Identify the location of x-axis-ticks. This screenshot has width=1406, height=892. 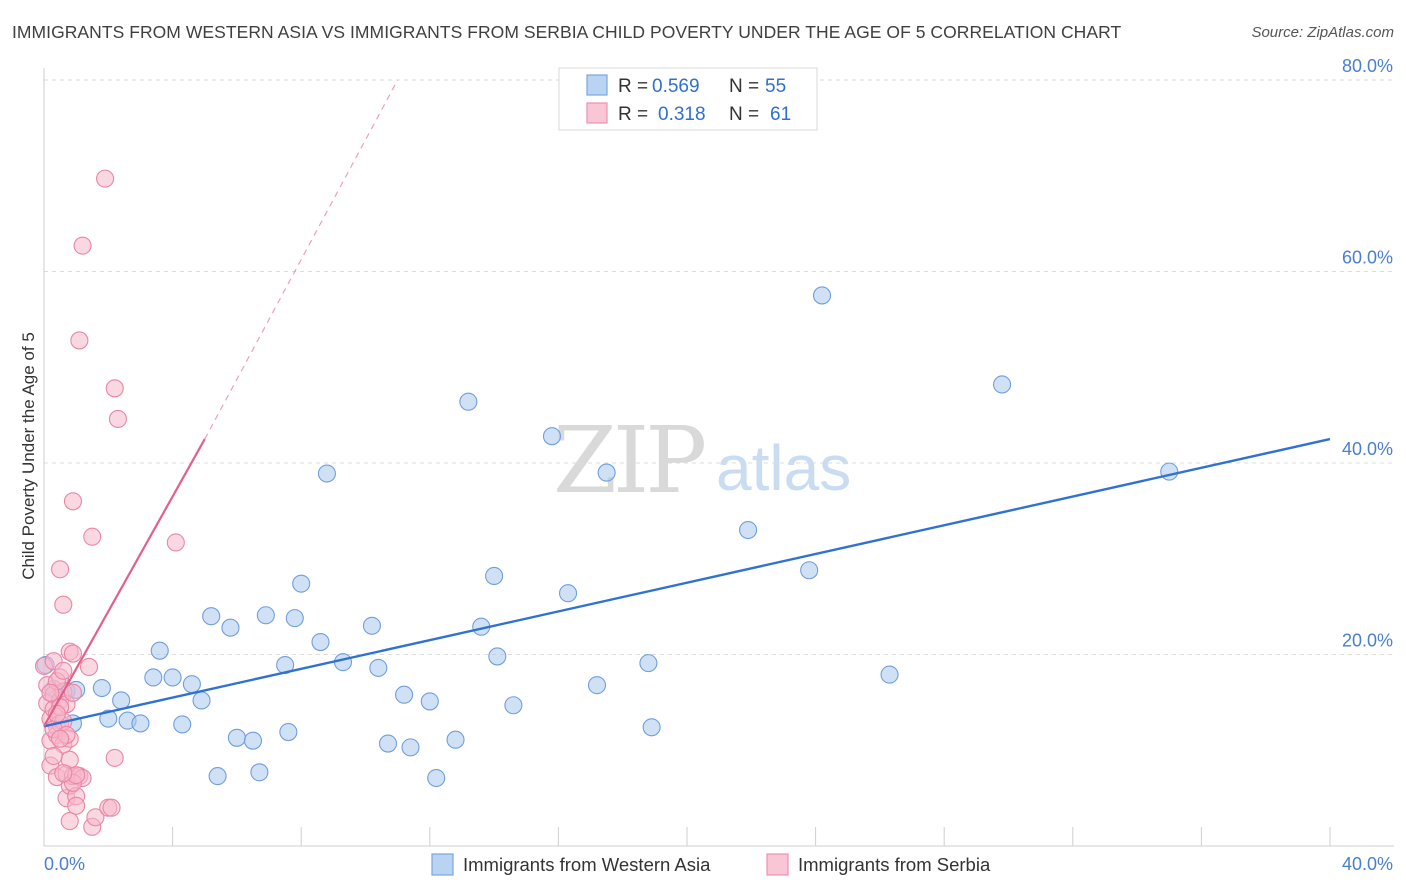
(751, 836).